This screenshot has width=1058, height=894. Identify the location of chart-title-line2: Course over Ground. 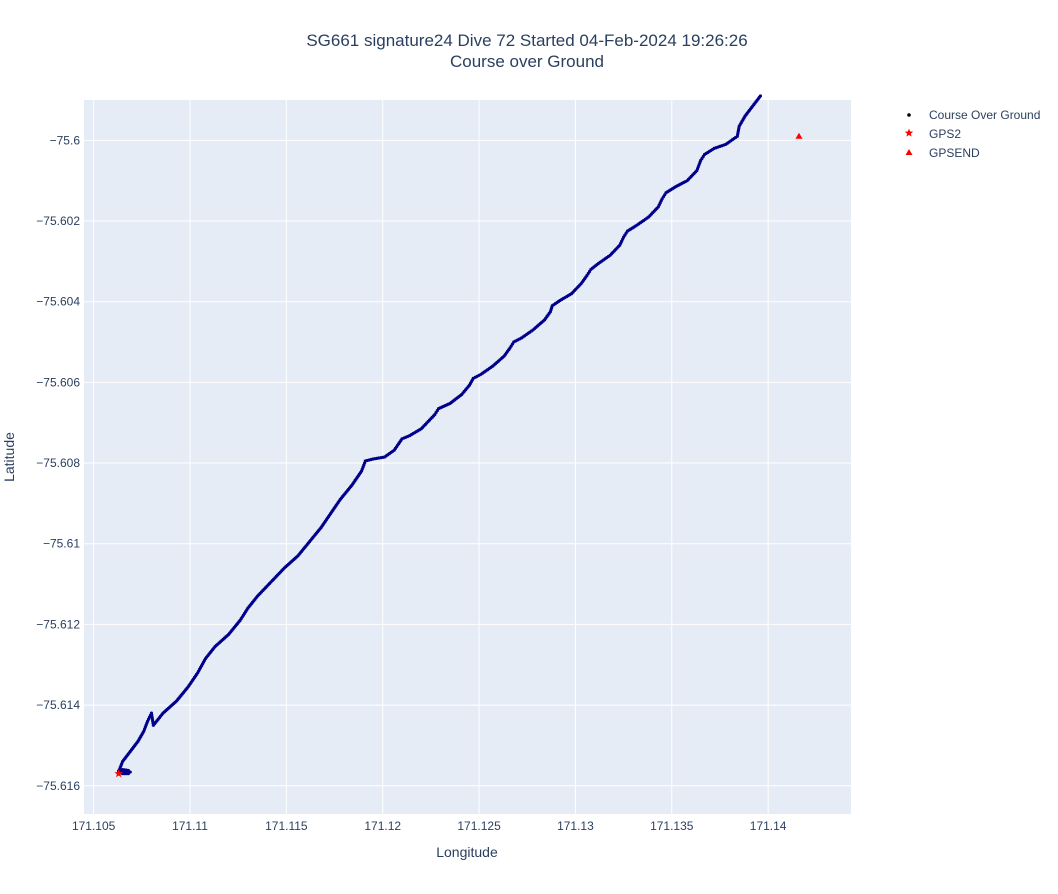
(527, 61).